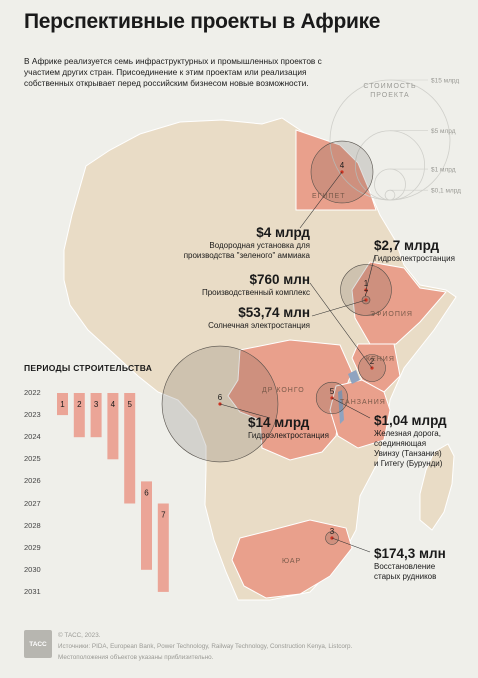  What do you see at coordinates (400, 443) in the screenshot?
I see `project-desc-5-line2: соединяющая` at bounding box center [400, 443].